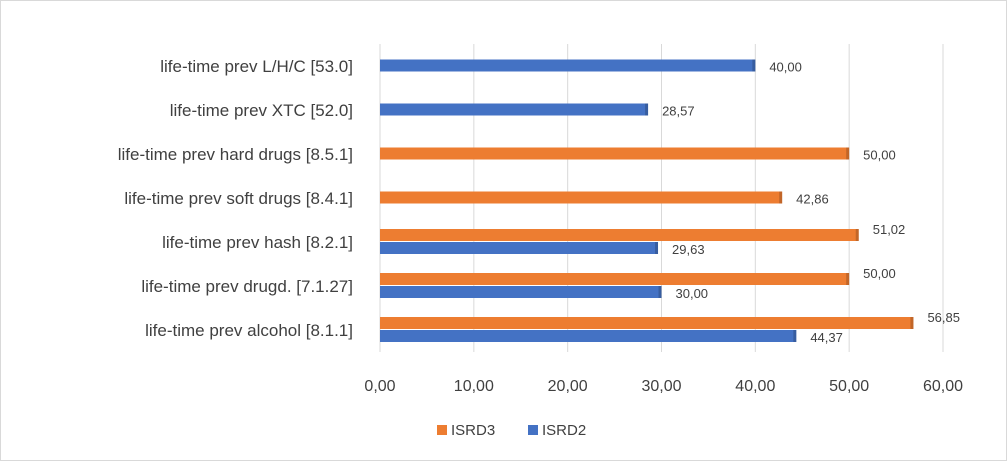 The width and height of the screenshot is (1007, 462). Describe the element at coordinates (474, 386) in the screenshot. I see `x-tick-label: 10,00` at that location.